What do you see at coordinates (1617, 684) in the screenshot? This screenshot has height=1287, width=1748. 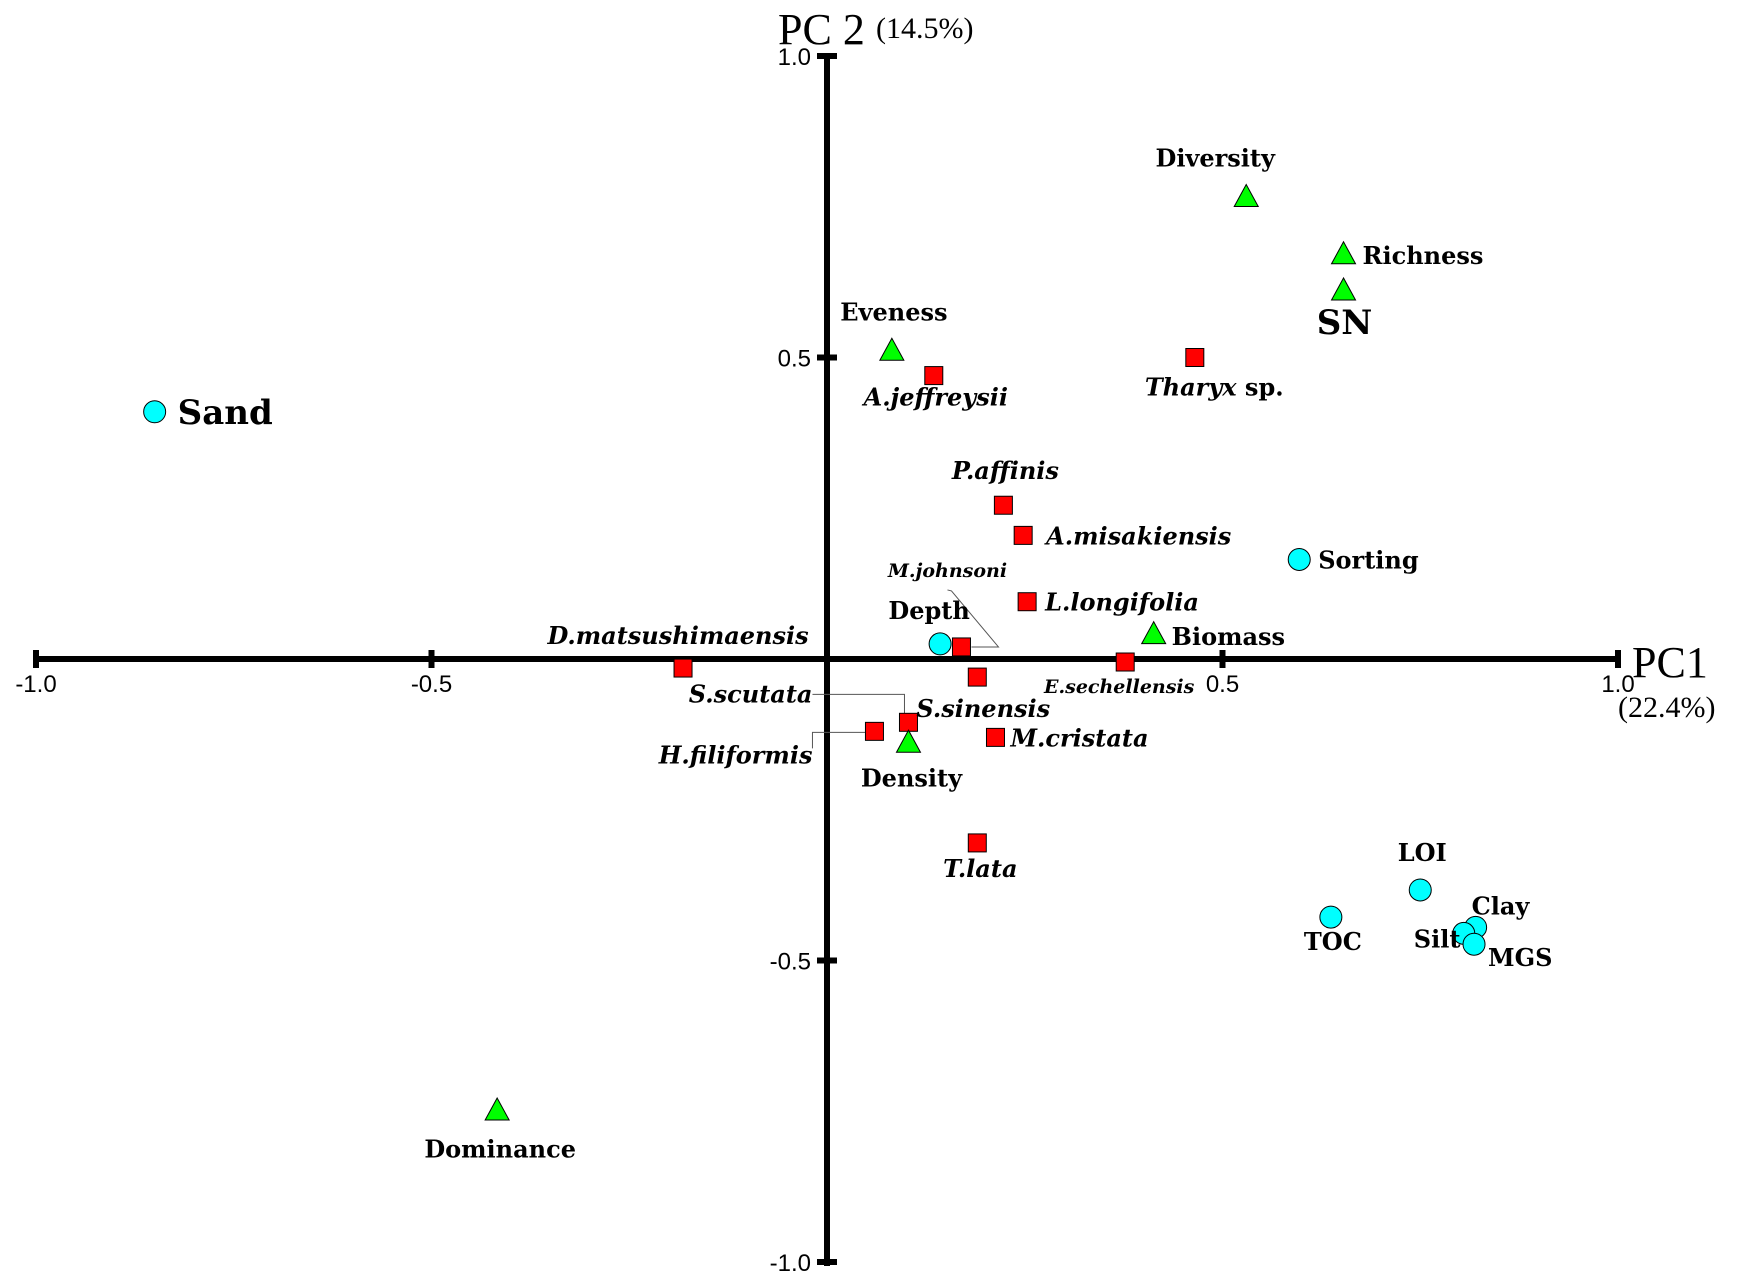 I see `x-tick-label: 1.0` at bounding box center [1617, 684].